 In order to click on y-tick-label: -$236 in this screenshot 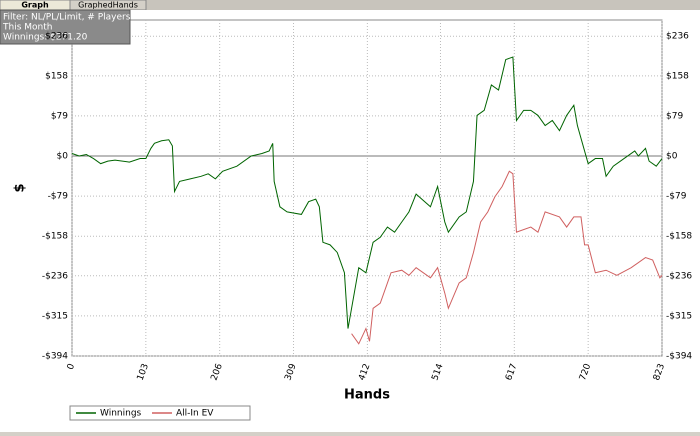, I will do `click(55, 276)`.